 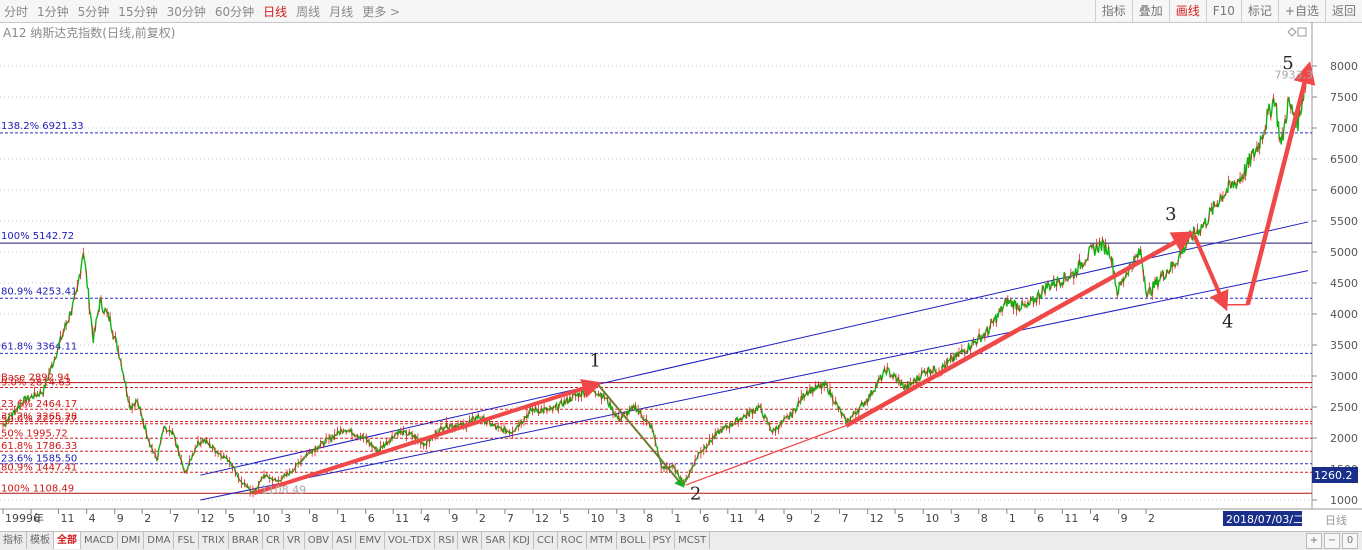 What do you see at coordinates (1113, 11) in the screenshot?
I see `indicator-button: 指标` at bounding box center [1113, 11].